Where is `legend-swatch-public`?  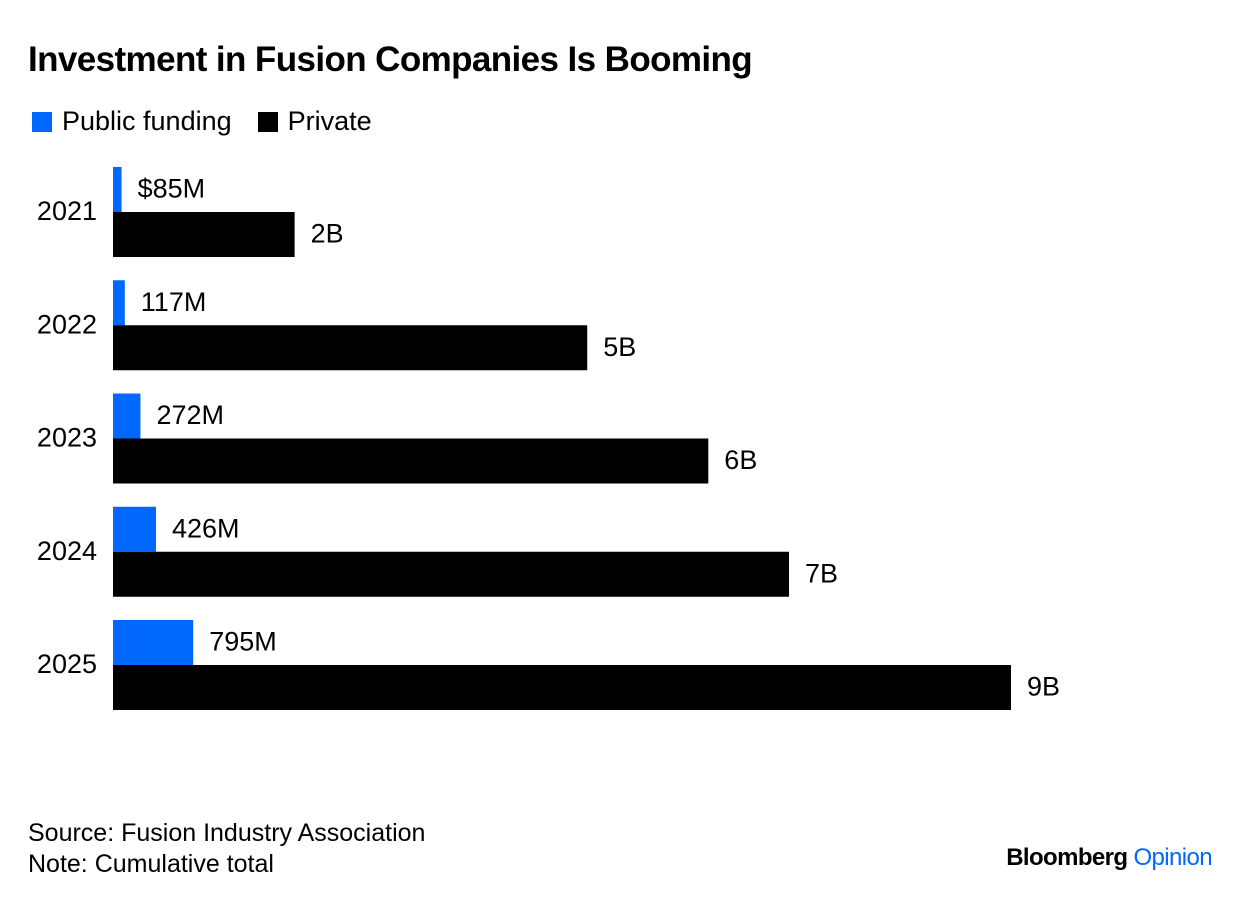
legend-swatch-public is located at coordinates (42, 121).